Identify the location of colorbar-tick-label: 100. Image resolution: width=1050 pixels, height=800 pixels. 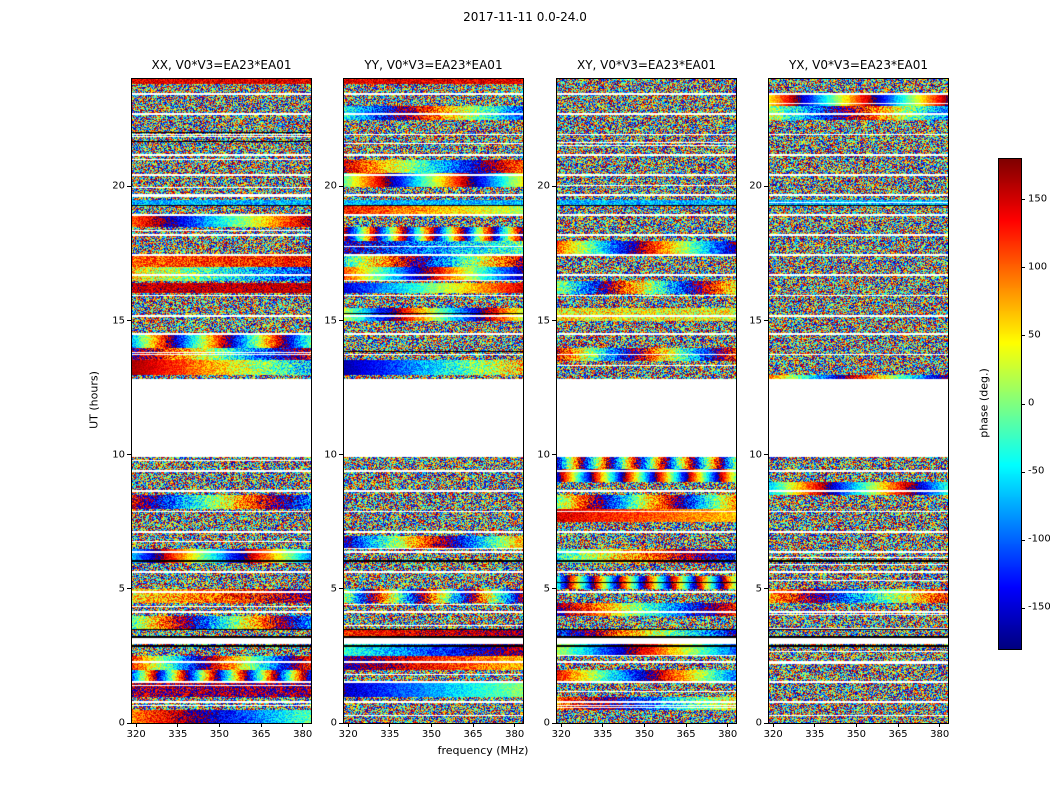
(1038, 267).